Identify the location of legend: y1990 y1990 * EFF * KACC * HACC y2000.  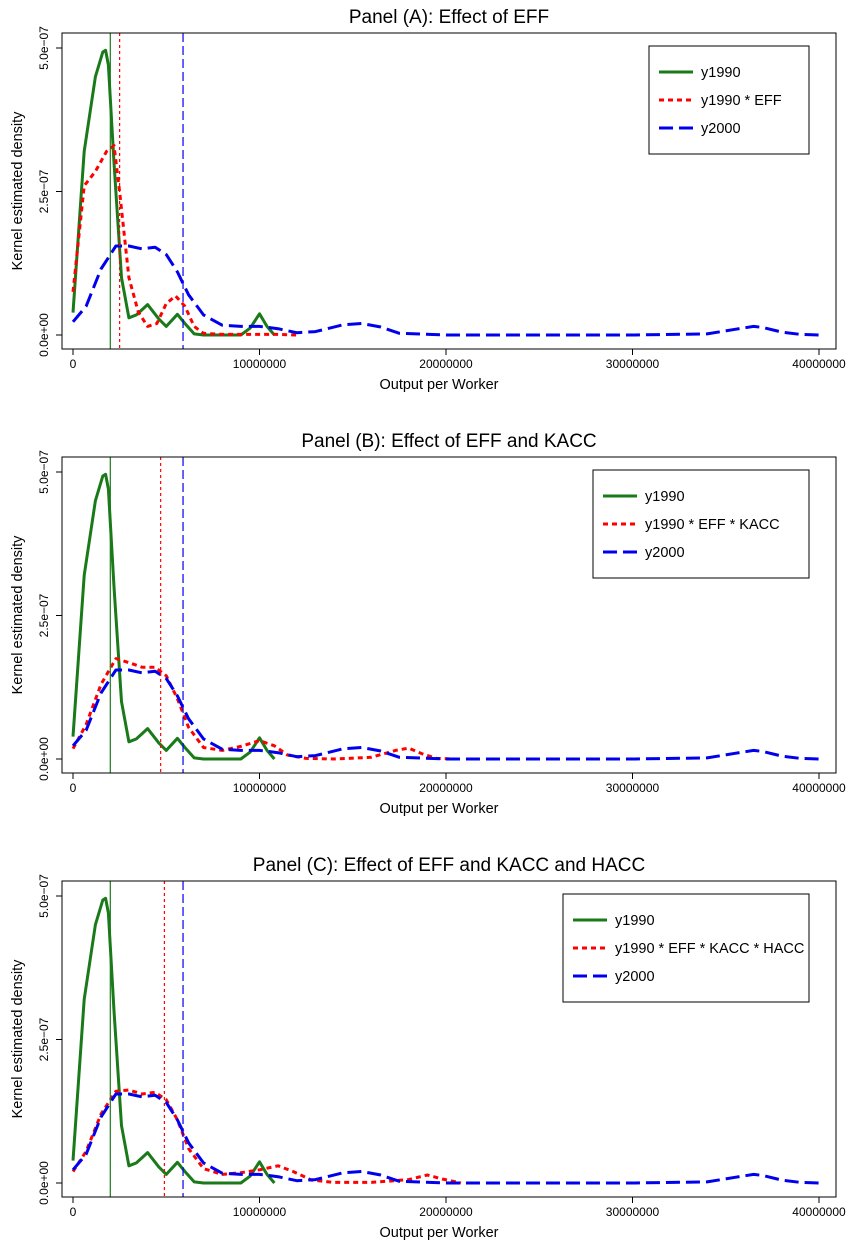
(686, 948).